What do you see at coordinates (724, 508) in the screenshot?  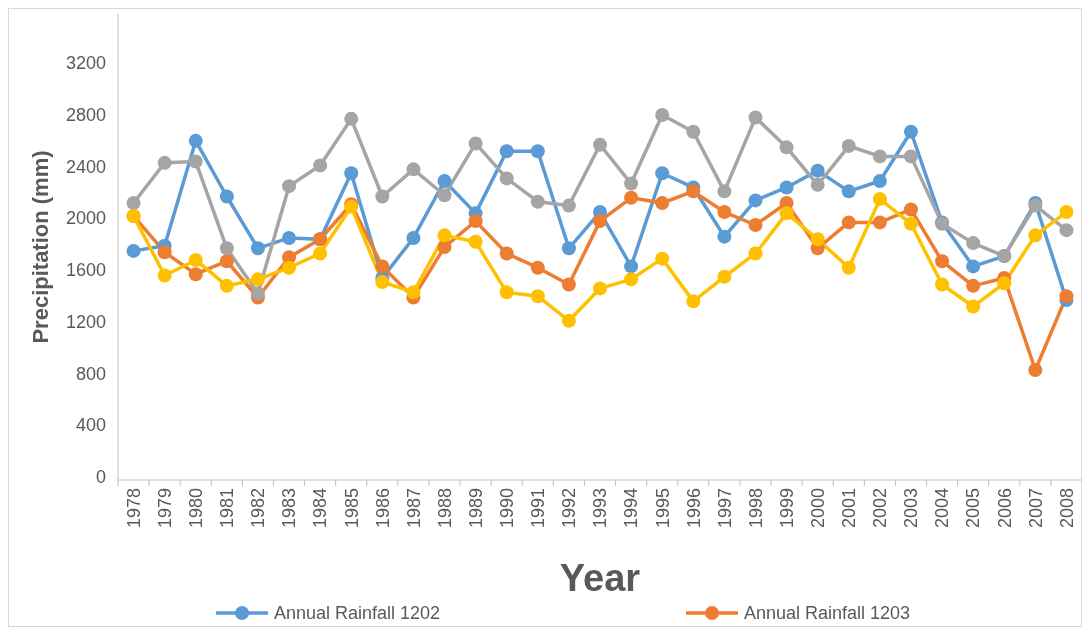 I see `x-tick-label: 1997` at bounding box center [724, 508].